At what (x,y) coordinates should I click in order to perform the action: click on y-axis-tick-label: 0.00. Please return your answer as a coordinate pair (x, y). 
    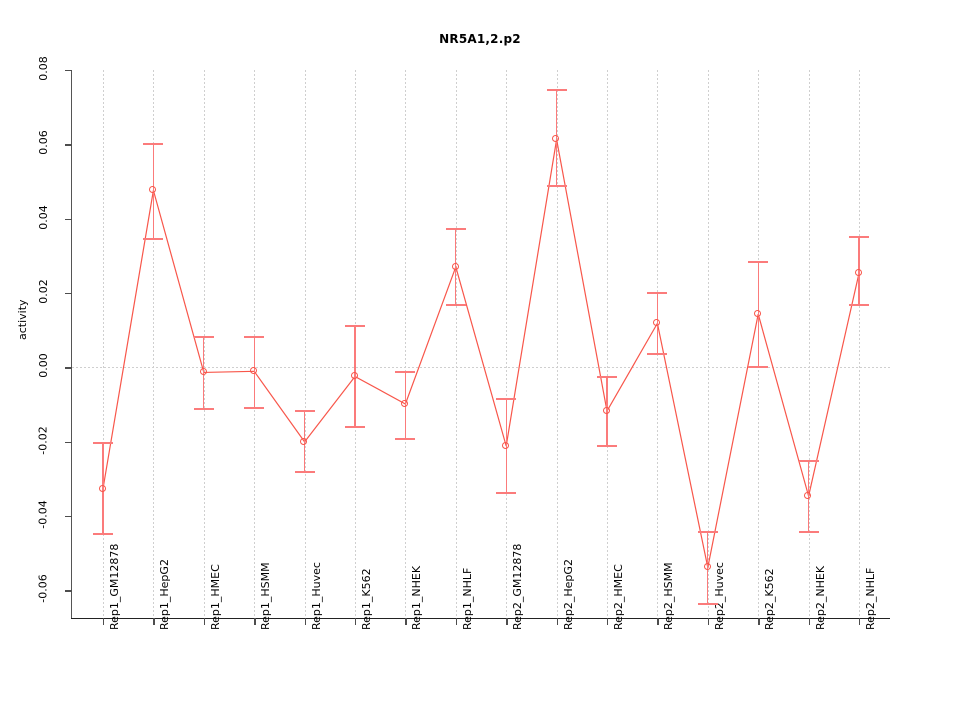
    Looking at the image, I should click on (43, 365).